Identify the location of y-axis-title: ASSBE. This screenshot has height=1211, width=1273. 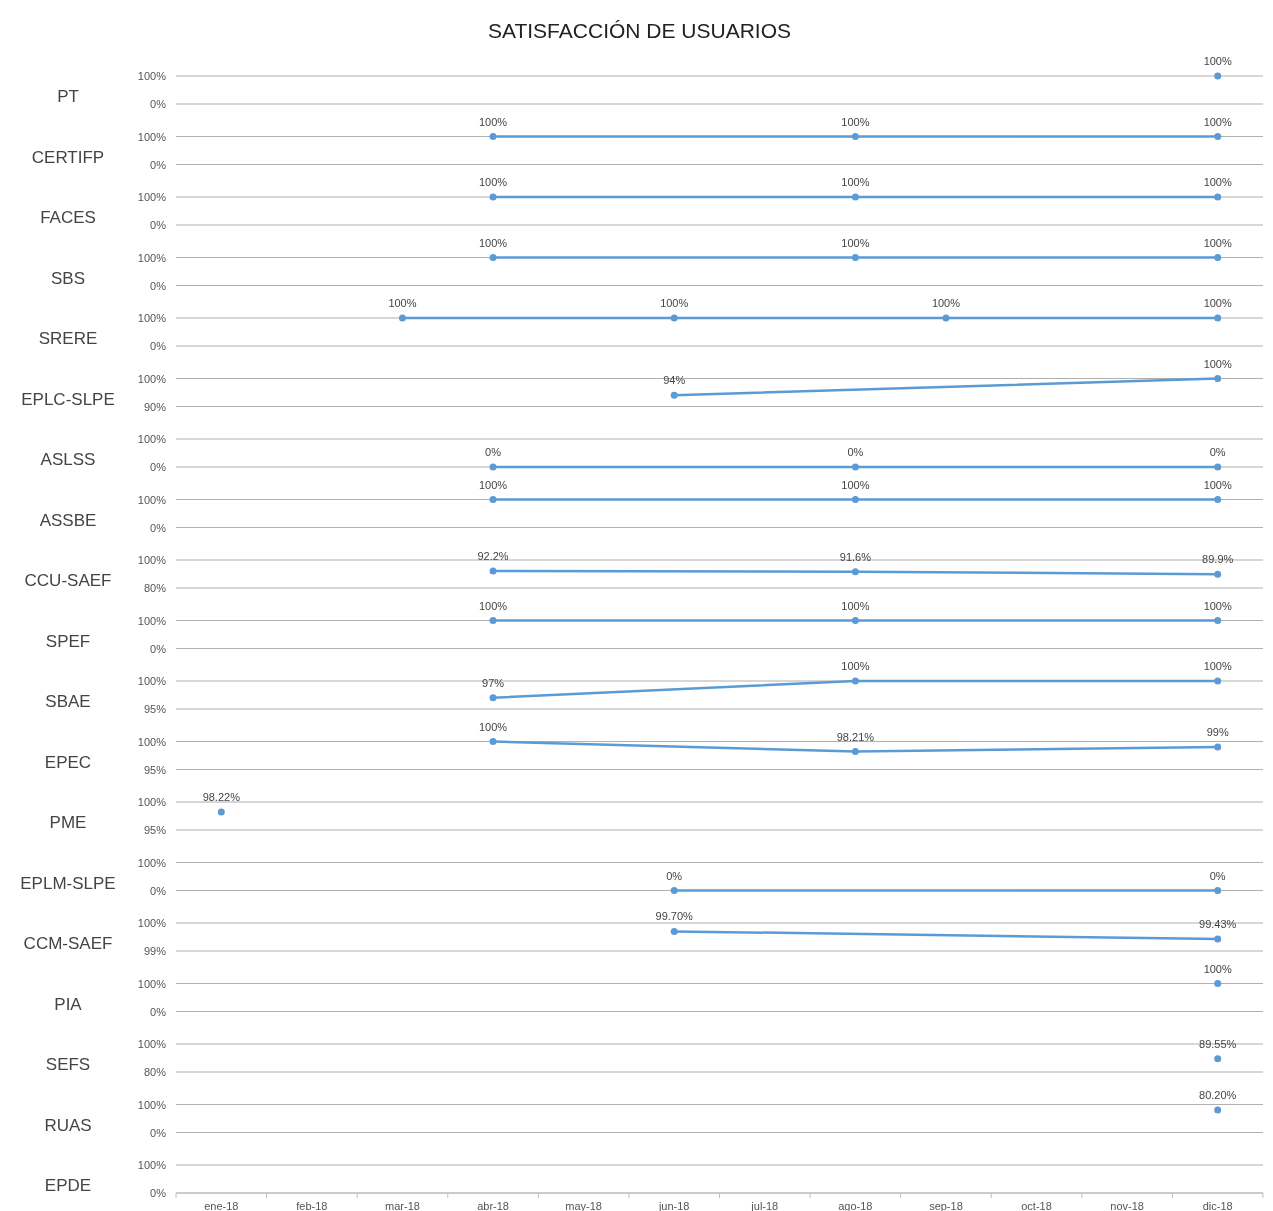
(68, 520).